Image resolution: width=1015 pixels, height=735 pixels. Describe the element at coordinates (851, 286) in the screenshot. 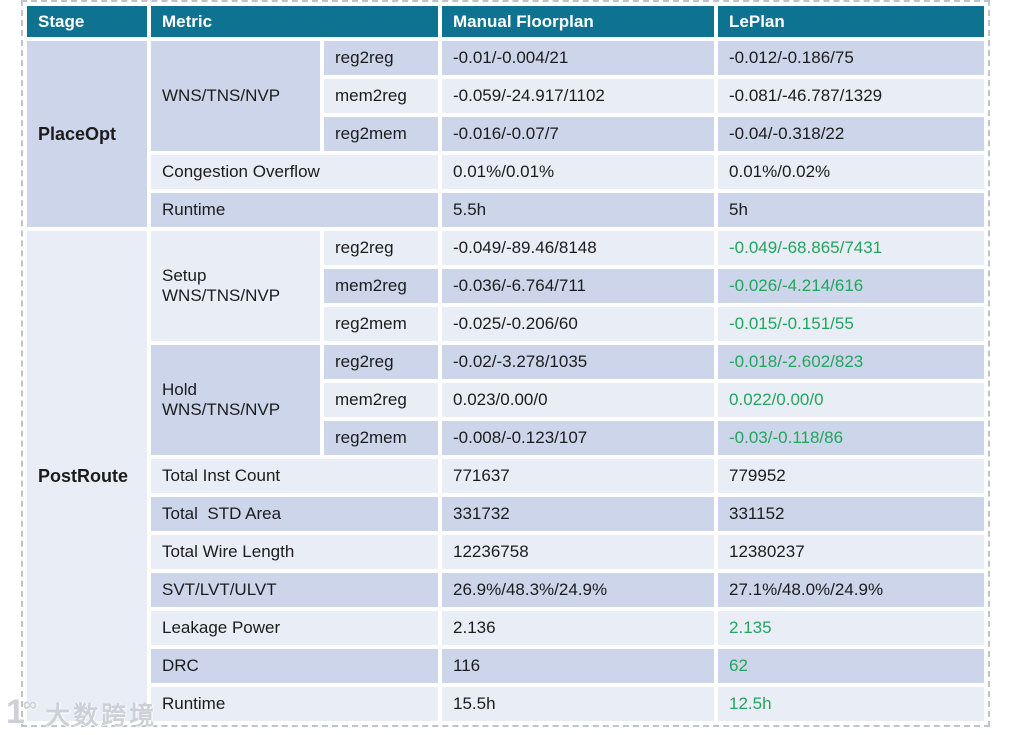

I see `leplan-value-cell: -0.026/-4.214/616` at that location.